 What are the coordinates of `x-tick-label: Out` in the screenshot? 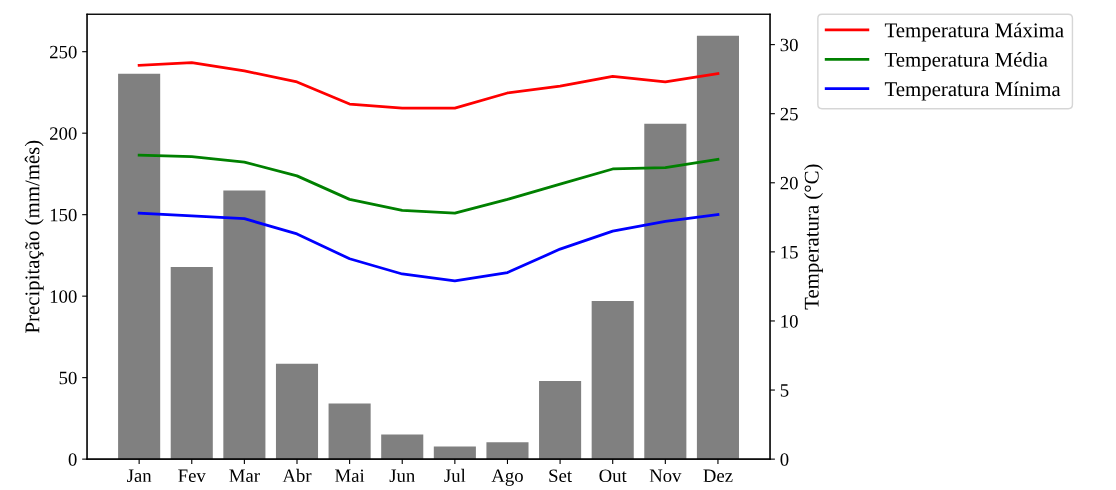 It's located at (613, 476).